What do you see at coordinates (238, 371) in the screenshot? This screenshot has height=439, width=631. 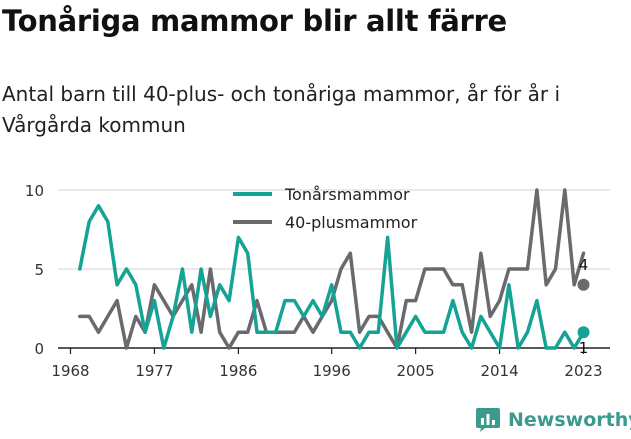 I see `x-tick-label: 1986` at bounding box center [238, 371].